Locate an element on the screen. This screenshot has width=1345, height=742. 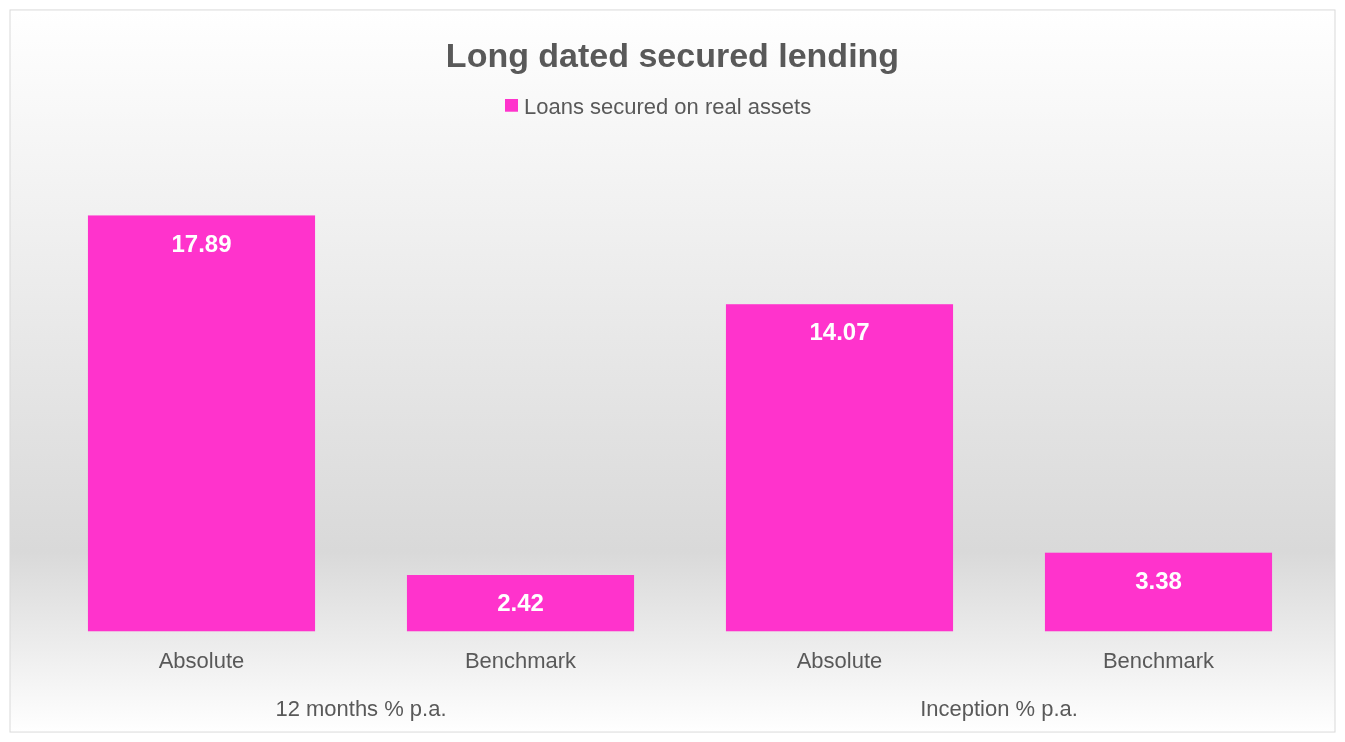
data-label: 17.89 is located at coordinates (201, 243).